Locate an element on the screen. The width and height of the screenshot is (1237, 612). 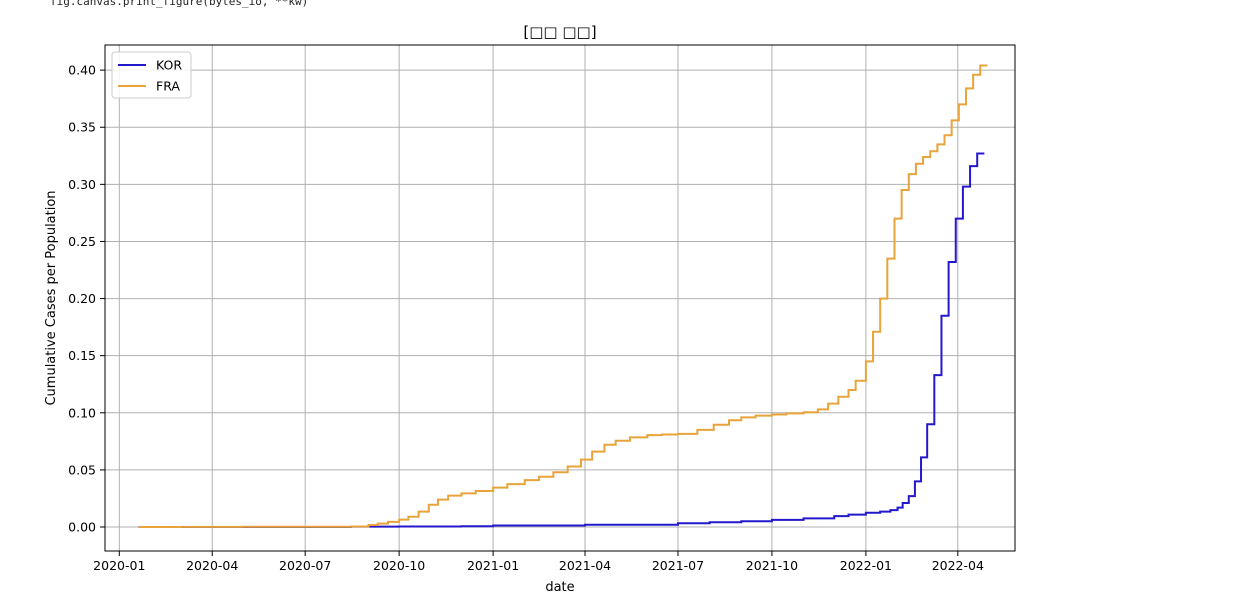
y-tick-label: 0.05 is located at coordinates (82, 469).